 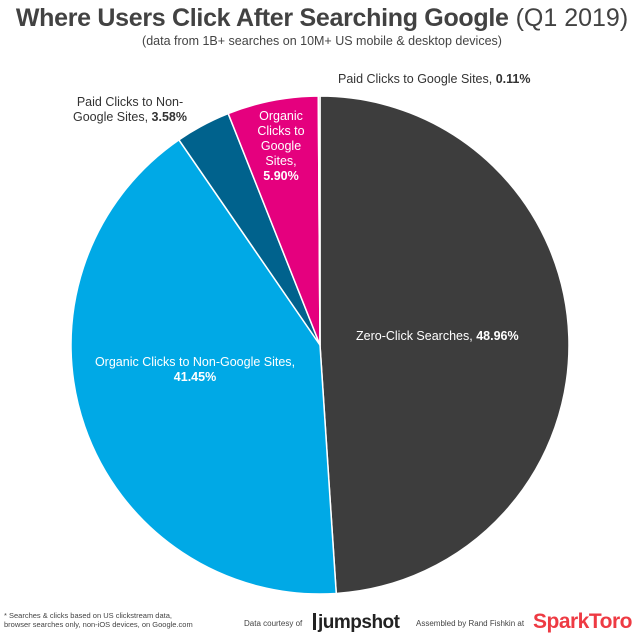 I want to click on slice-label-organic-non-google-name: Organic Clicks to Non-Google Sites, so click(x=193, y=362).